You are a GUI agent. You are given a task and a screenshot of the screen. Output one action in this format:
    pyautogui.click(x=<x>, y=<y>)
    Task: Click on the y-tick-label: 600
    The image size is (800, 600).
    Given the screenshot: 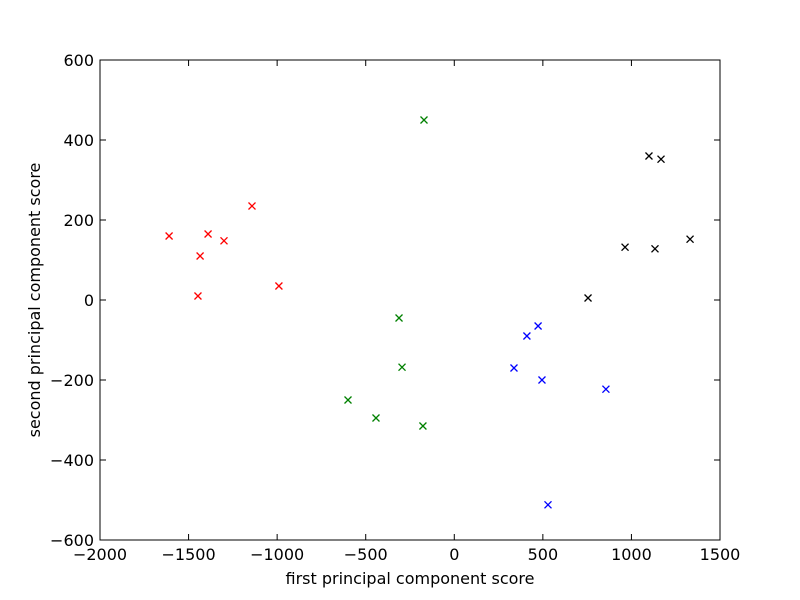 What is the action you would take?
    pyautogui.click(x=78, y=60)
    